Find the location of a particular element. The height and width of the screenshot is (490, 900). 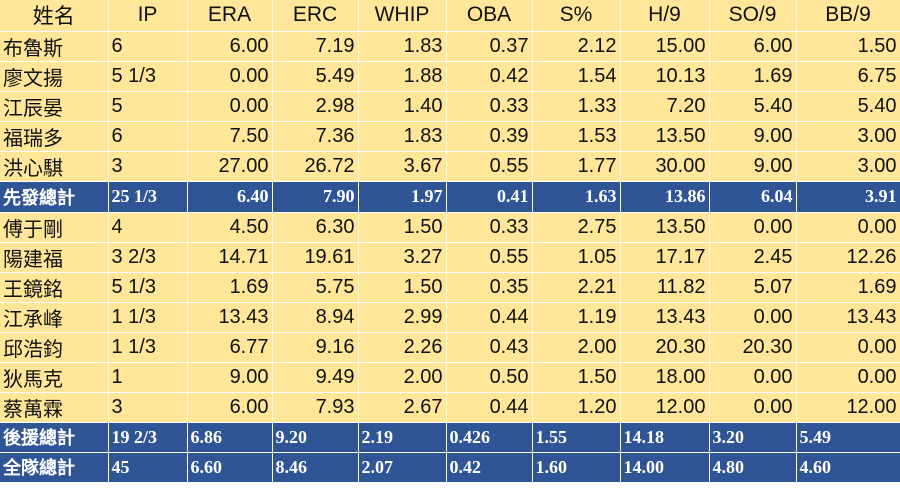

cell-h9: 13.86 is located at coordinates (665, 197).